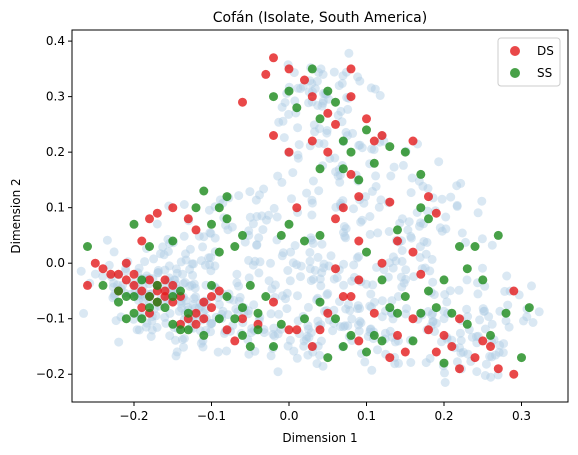  What do you see at coordinates (288, 416) in the screenshot?
I see `x-tick-label: 0.0` at bounding box center [288, 416].